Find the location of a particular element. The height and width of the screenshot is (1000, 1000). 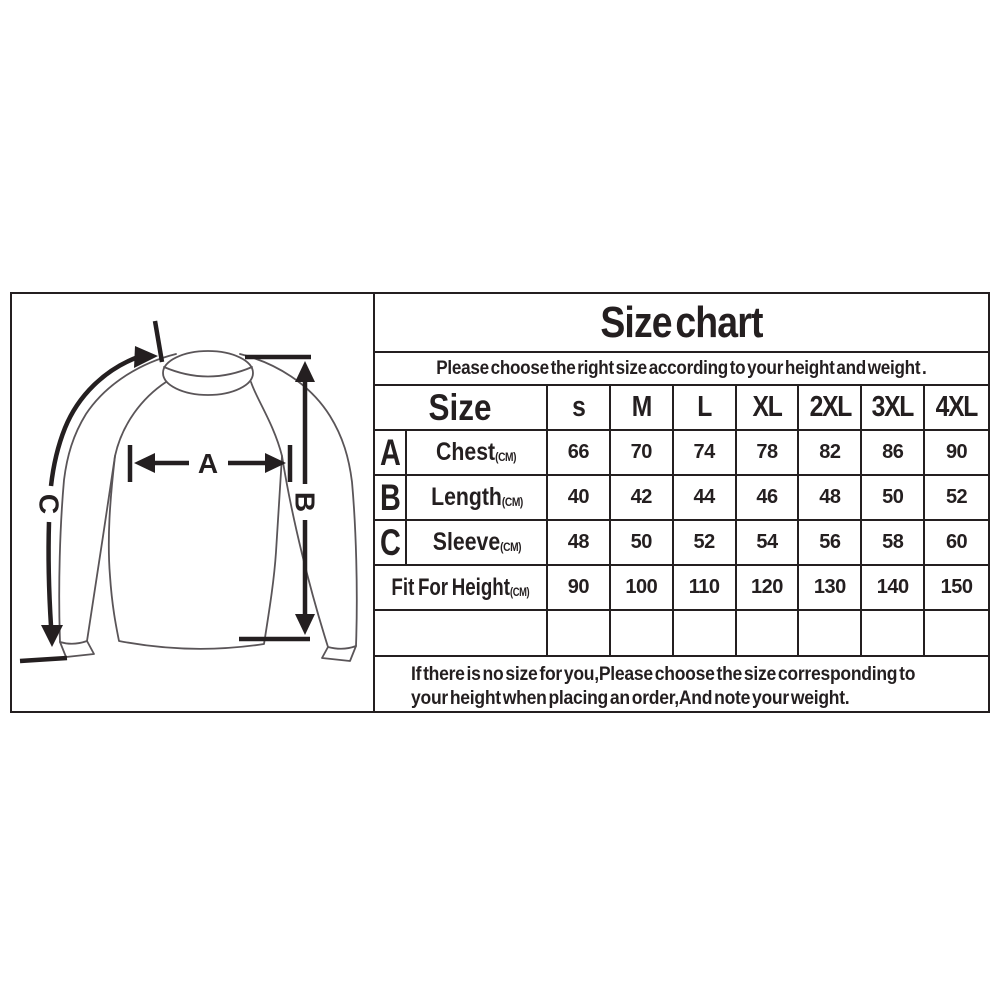

sleeve-measure-arrow: C is located at coordinates (92, 492).